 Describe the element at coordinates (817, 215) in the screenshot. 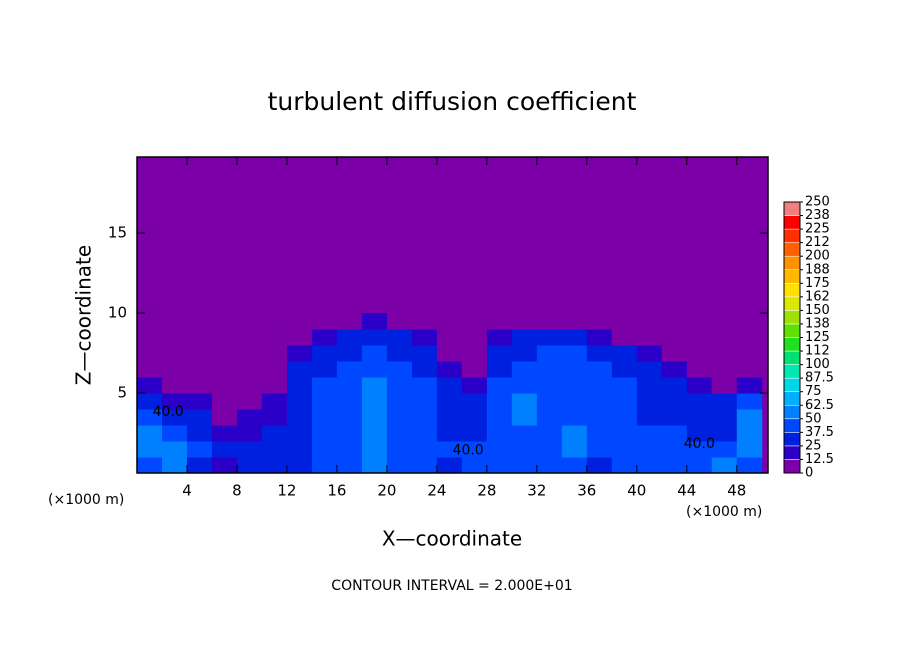

I see `colorbar-label: 238` at that location.